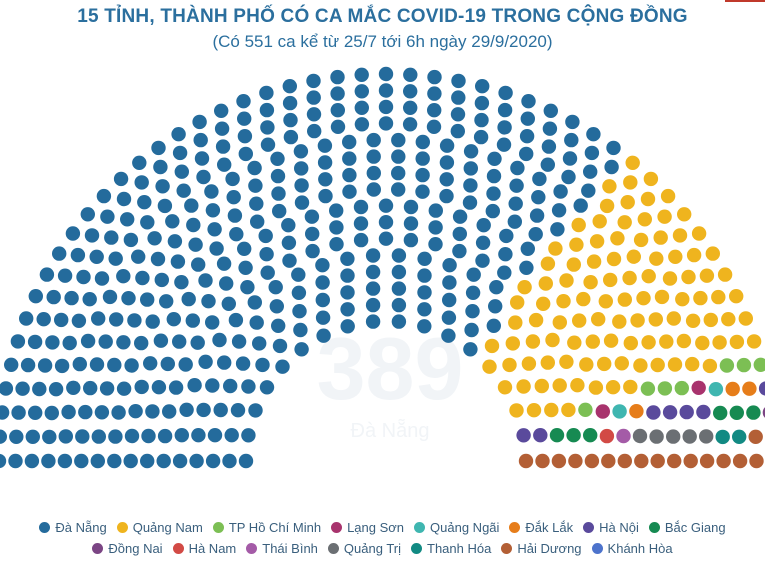 This screenshot has height=564, width=765. I want to click on seat-dot-quang-tri, so click(673, 436).